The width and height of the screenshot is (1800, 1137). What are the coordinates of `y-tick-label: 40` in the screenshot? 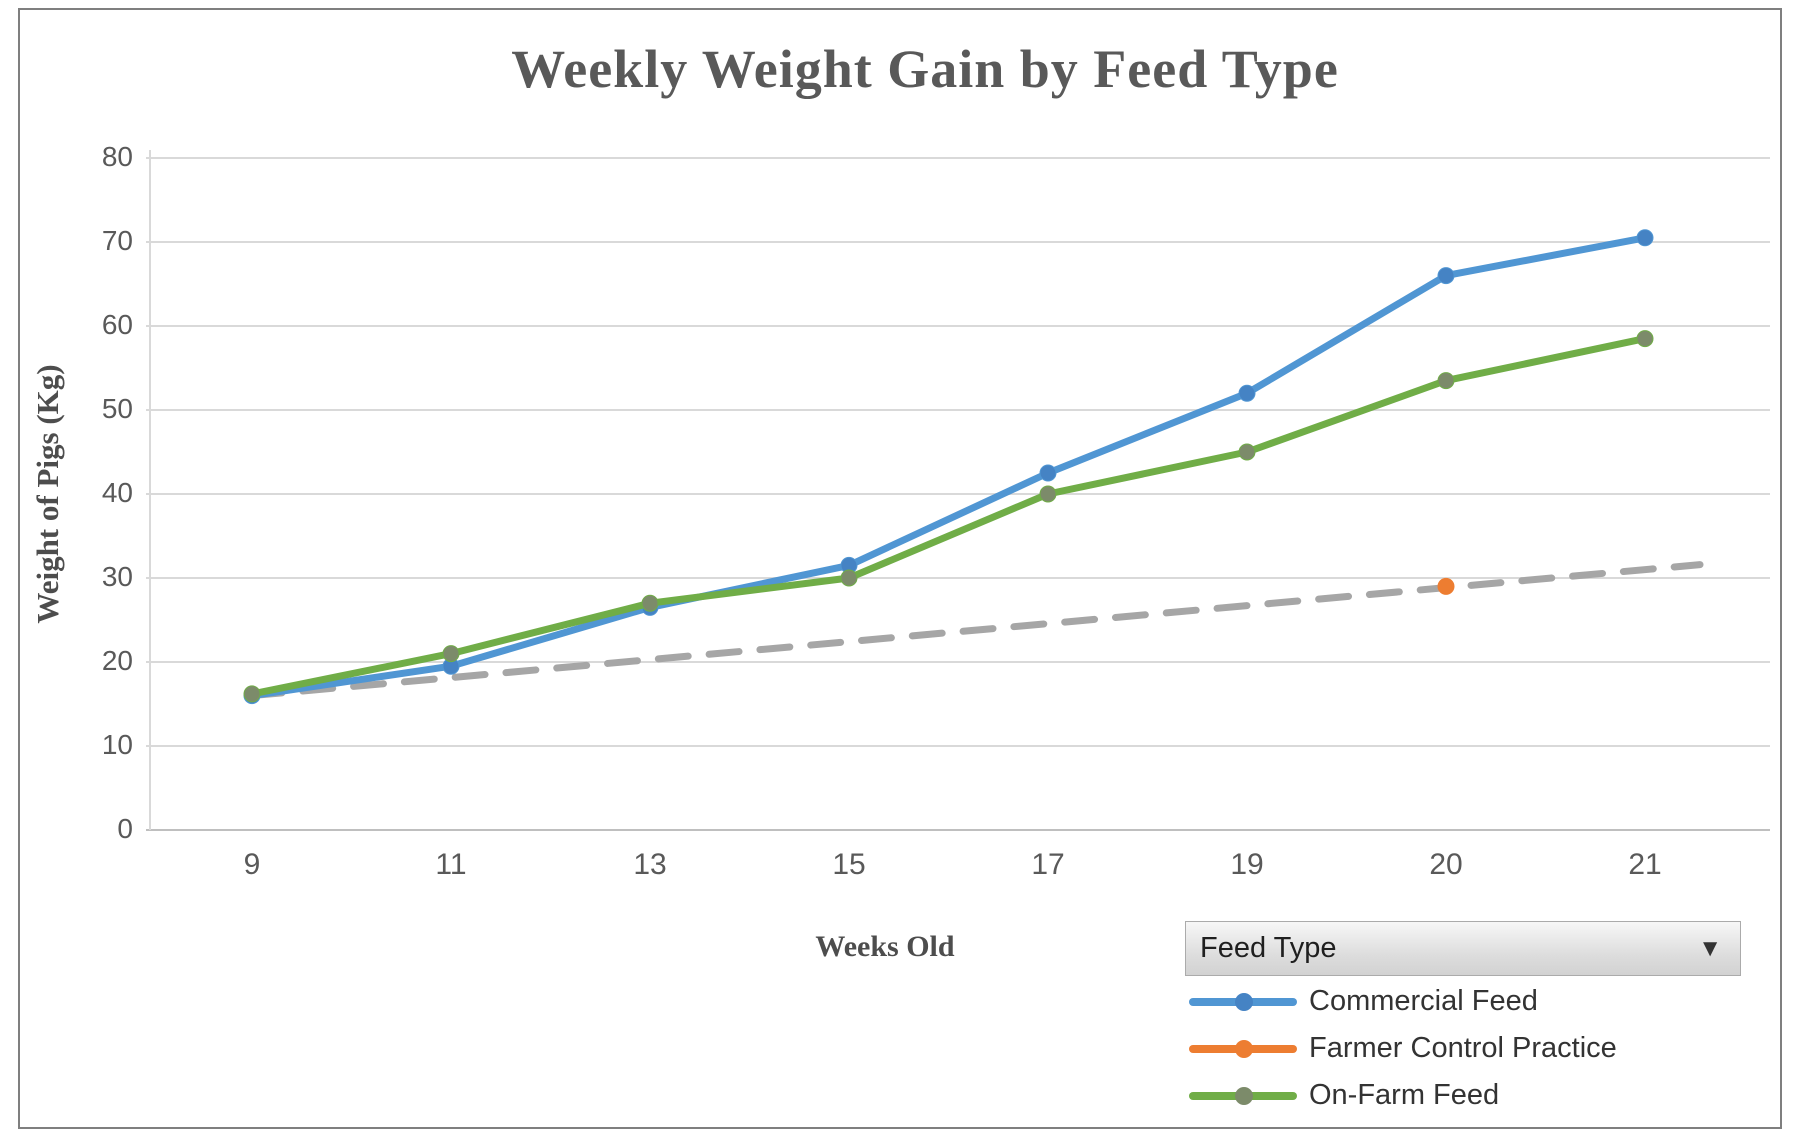 It's located at (117, 492).